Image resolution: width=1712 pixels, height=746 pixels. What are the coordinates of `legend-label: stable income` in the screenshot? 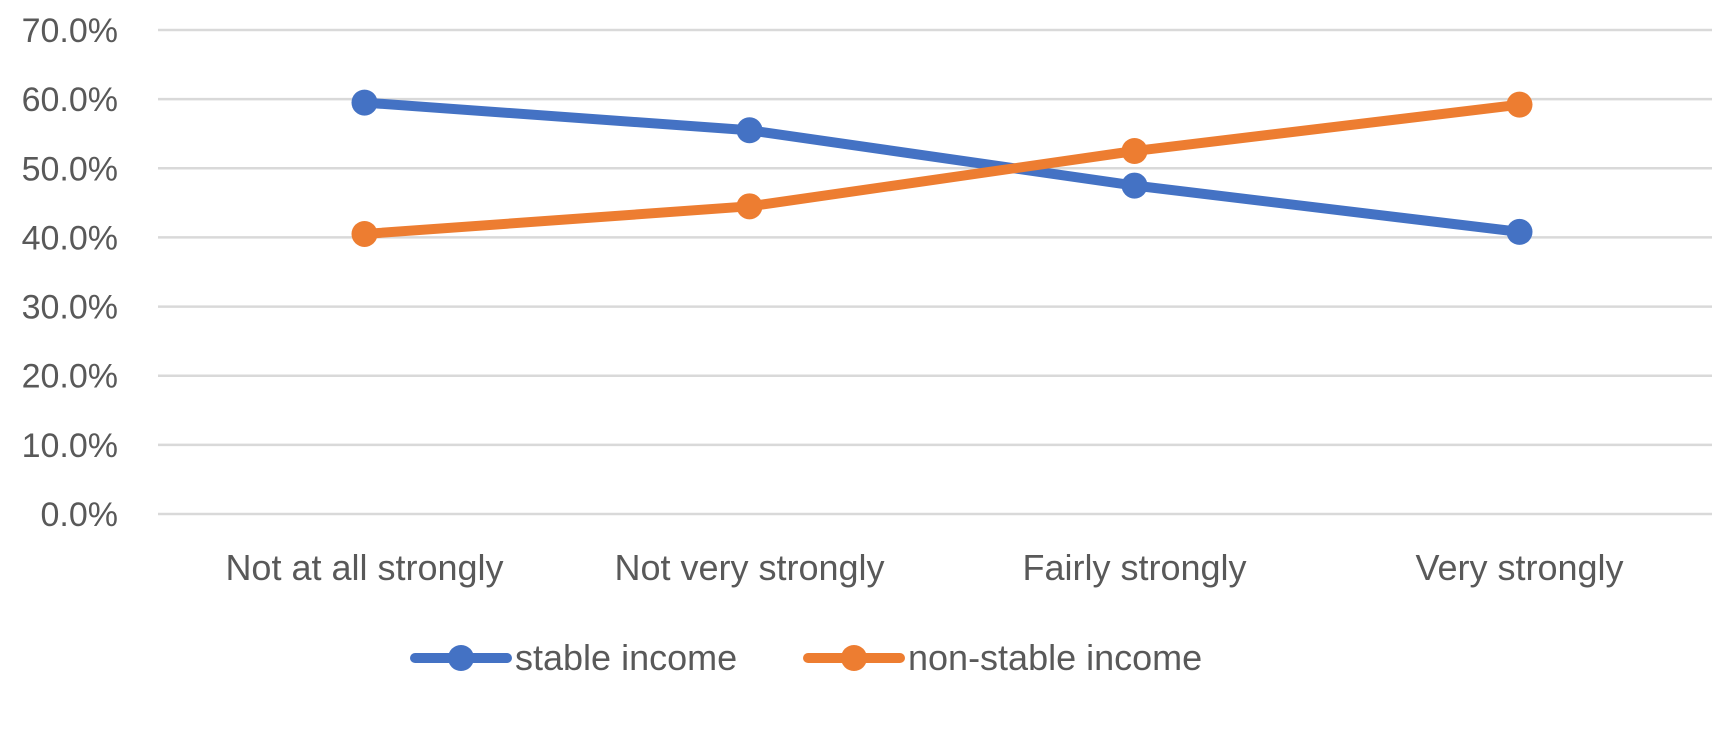 It's located at (626, 657).